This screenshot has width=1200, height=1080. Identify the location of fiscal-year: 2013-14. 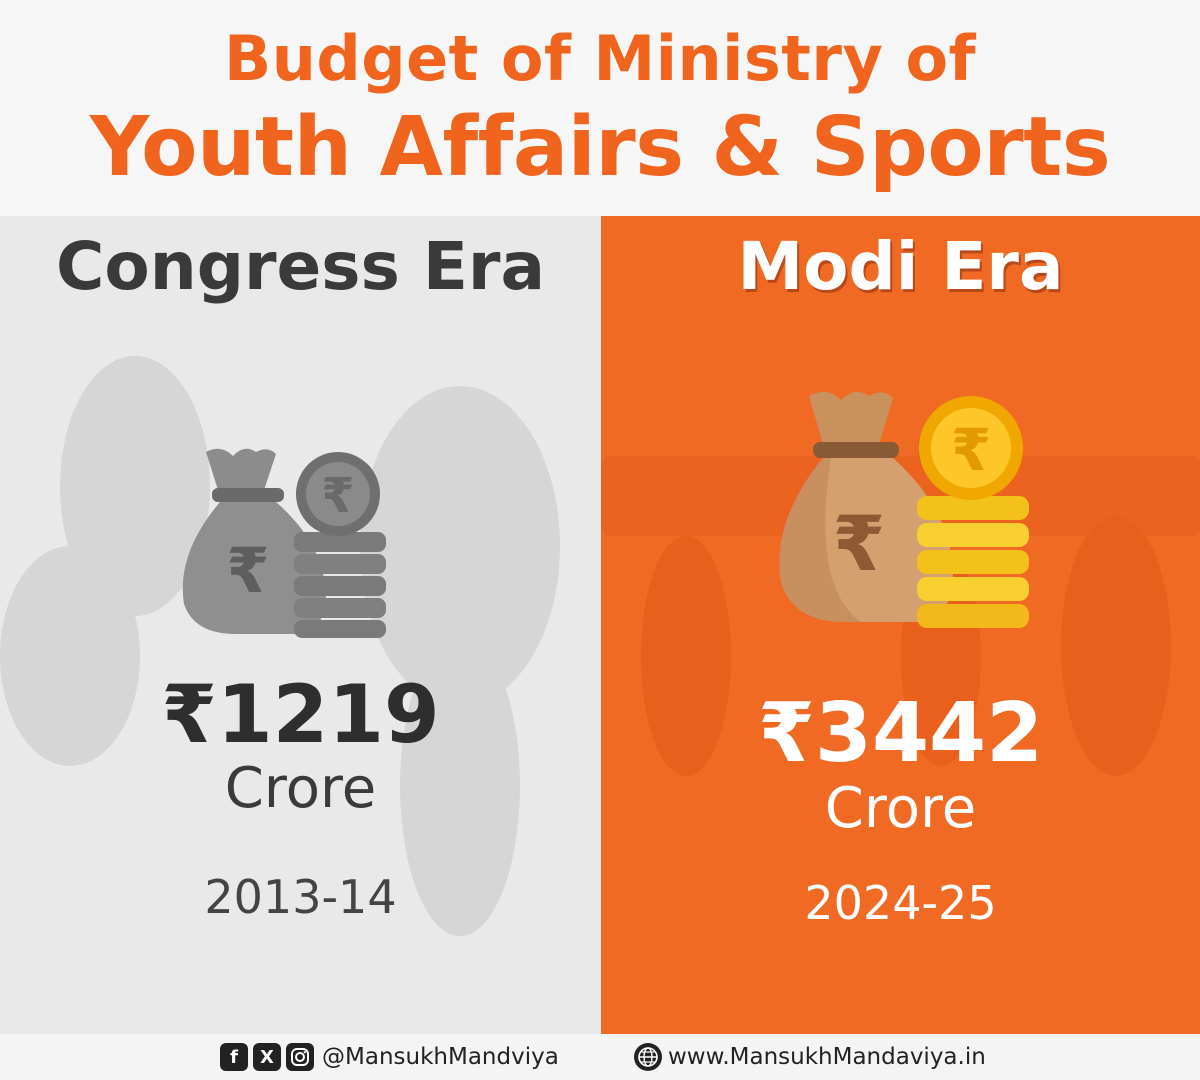
(300, 897).